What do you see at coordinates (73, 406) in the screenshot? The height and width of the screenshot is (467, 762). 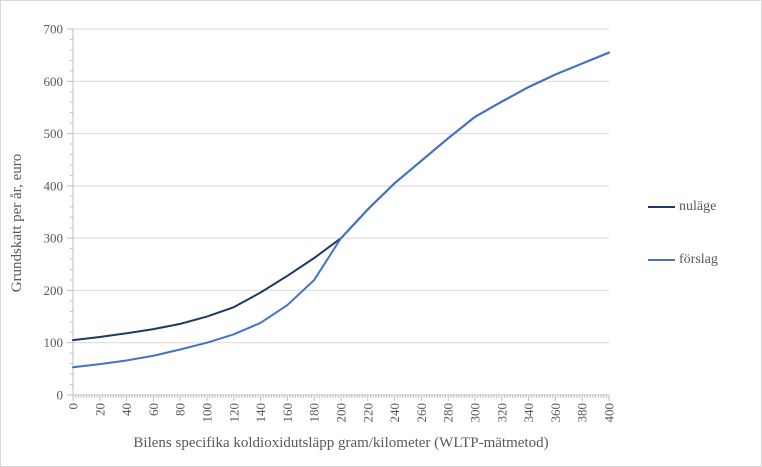 I see `x-tick-label: 0` at bounding box center [73, 406].